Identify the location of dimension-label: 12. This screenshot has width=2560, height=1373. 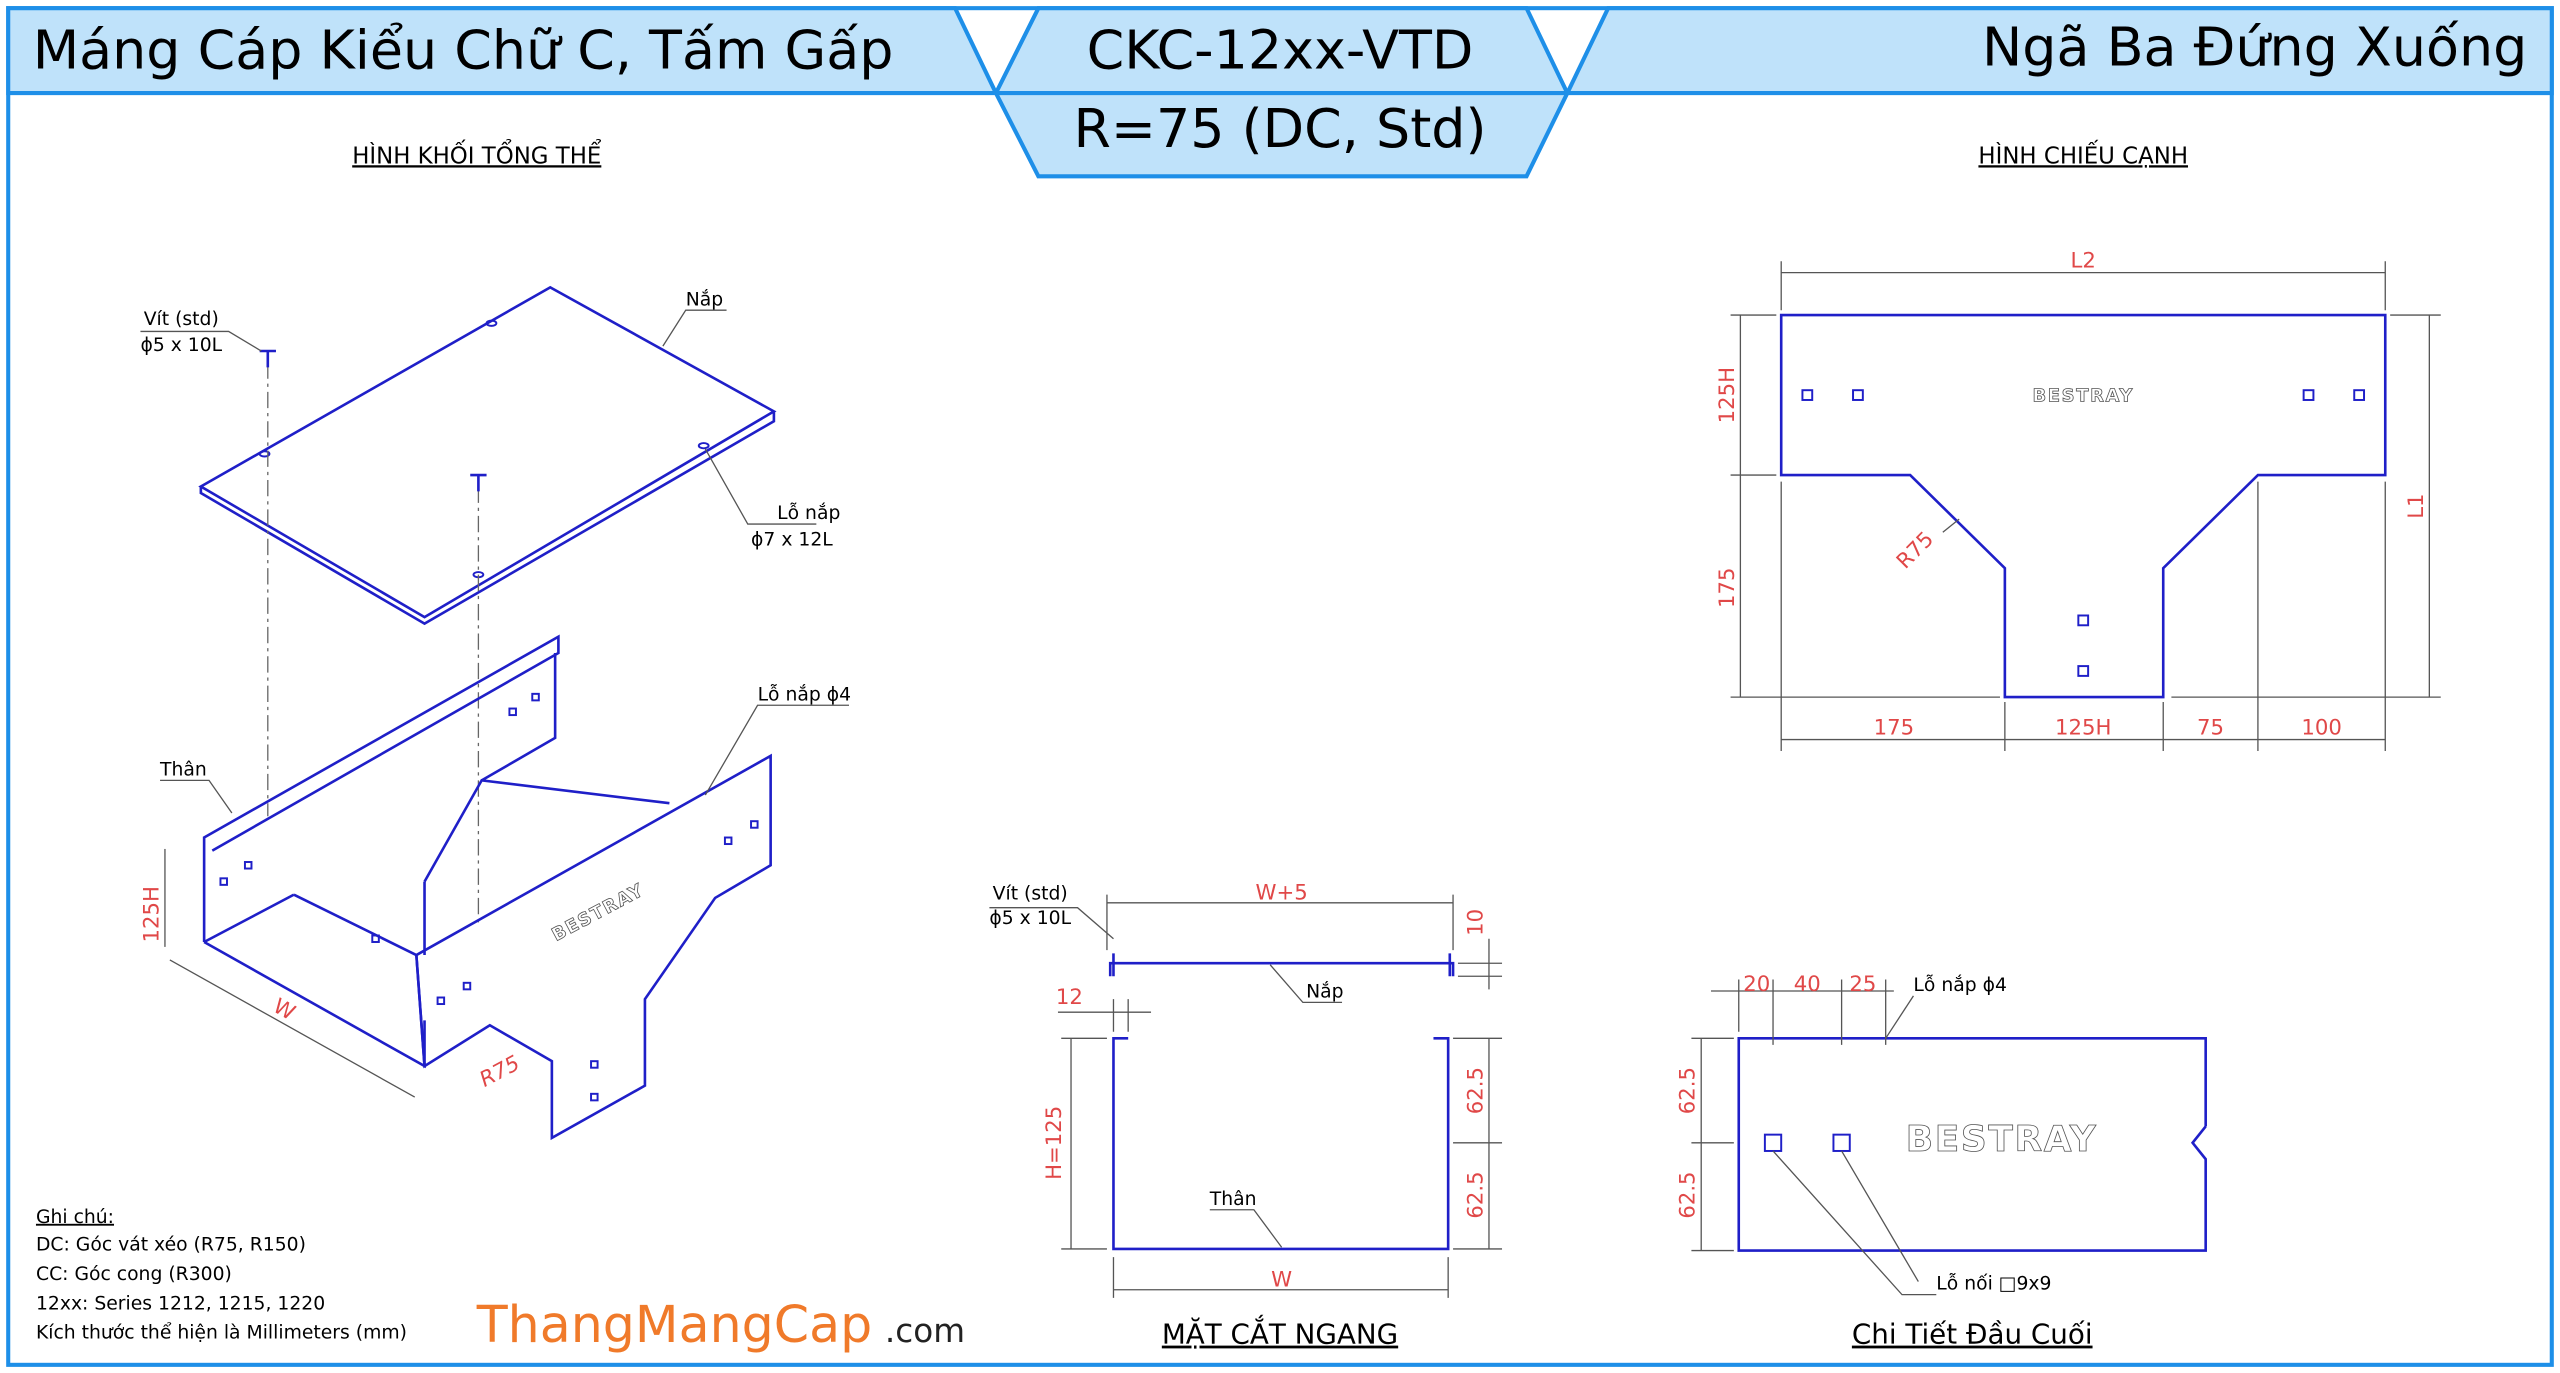
(1069, 997).